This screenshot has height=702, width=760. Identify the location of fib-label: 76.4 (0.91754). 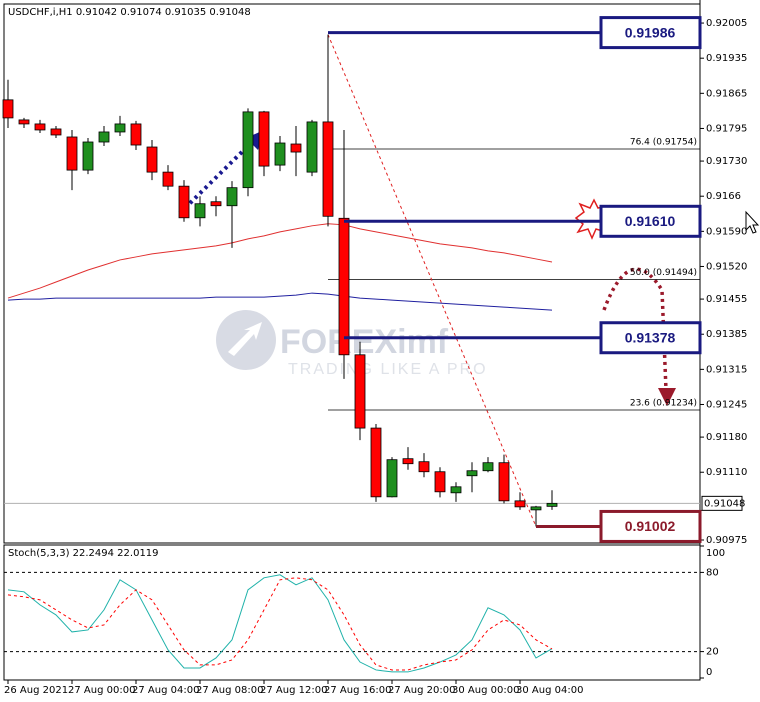
(663, 143).